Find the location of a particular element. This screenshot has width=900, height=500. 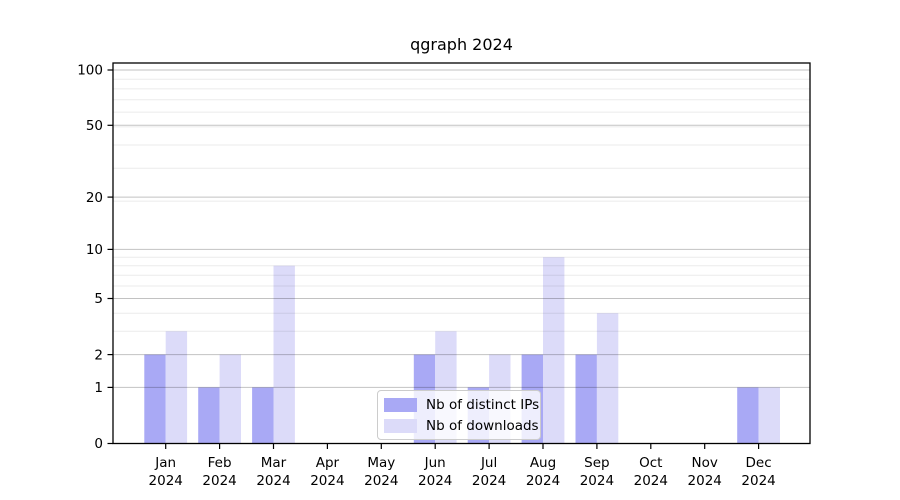

legend-item-downloads: Nb of downloads is located at coordinates (461, 425).